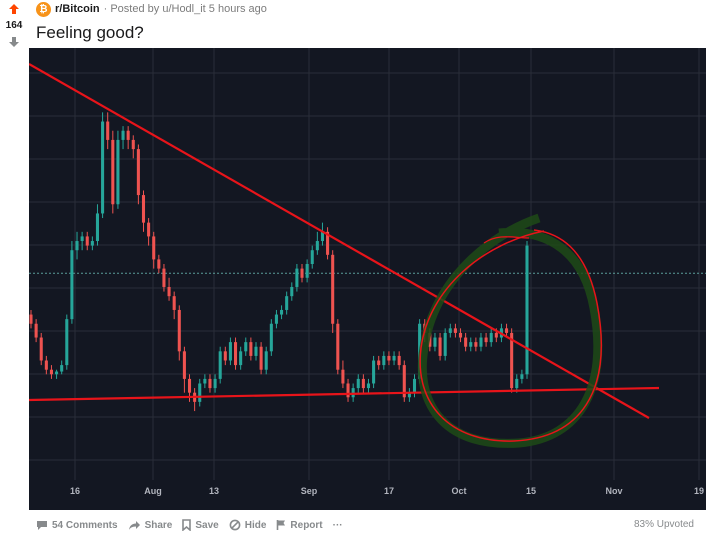 The height and width of the screenshot is (536, 706). What do you see at coordinates (344, 394) in the screenshot?
I see `support-trendline` at bounding box center [344, 394].